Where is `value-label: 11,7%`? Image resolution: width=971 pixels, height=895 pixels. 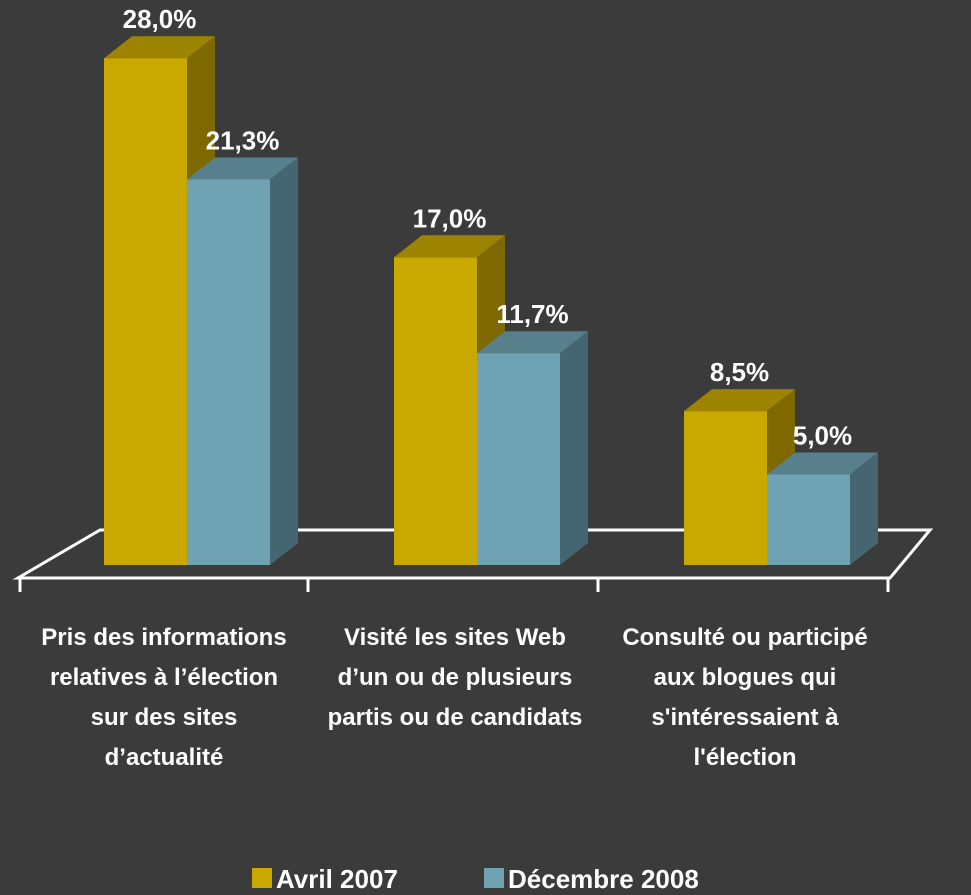 value-label: 11,7% is located at coordinates (532, 314).